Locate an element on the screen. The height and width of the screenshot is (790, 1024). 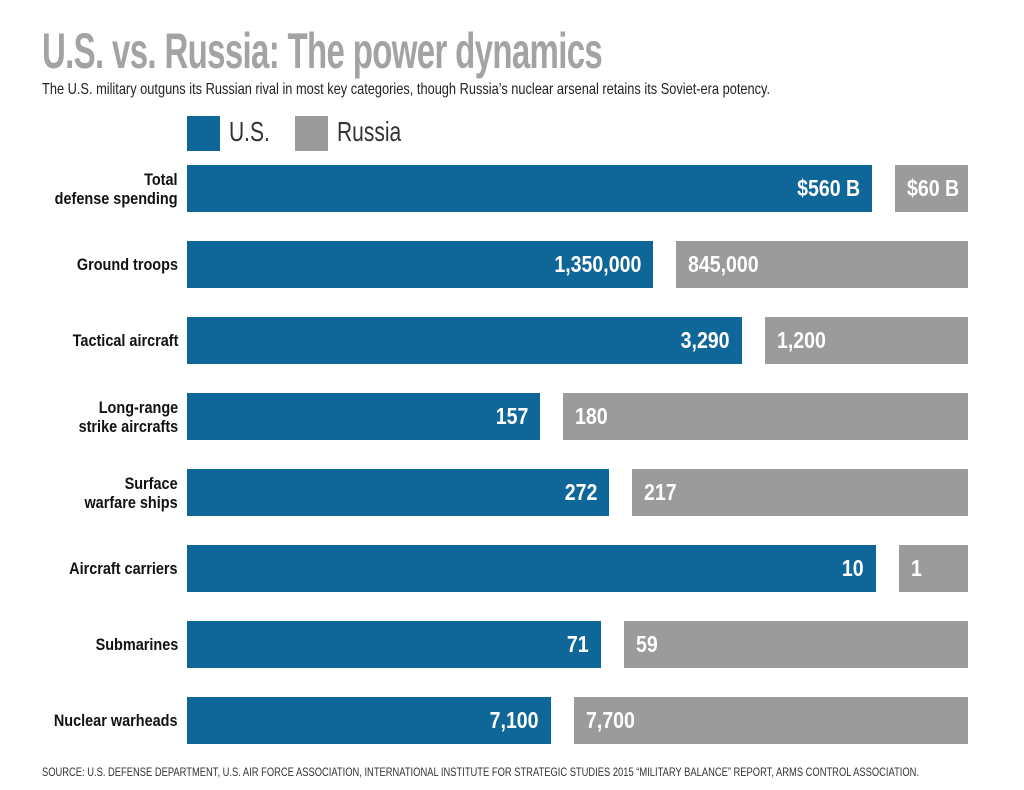
category-label: Nuclear warheads is located at coordinates (116, 720).